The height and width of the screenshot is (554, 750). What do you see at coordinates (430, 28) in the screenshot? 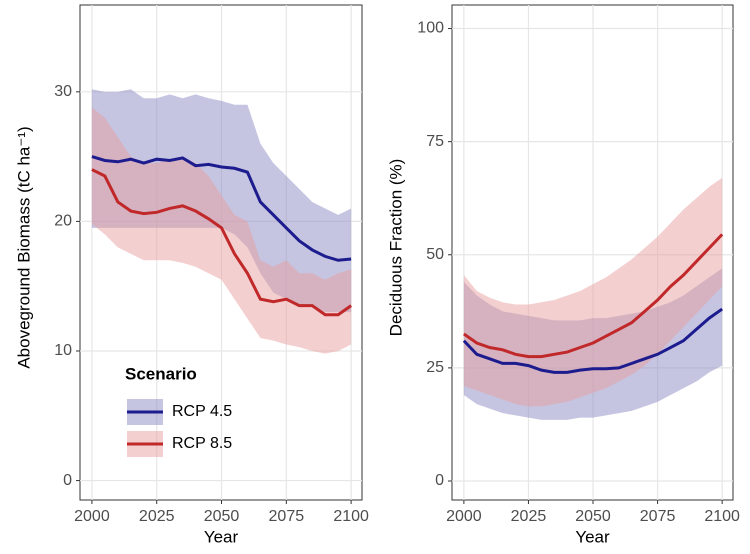
I see `y-tick-label: 100` at bounding box center [430, 28].